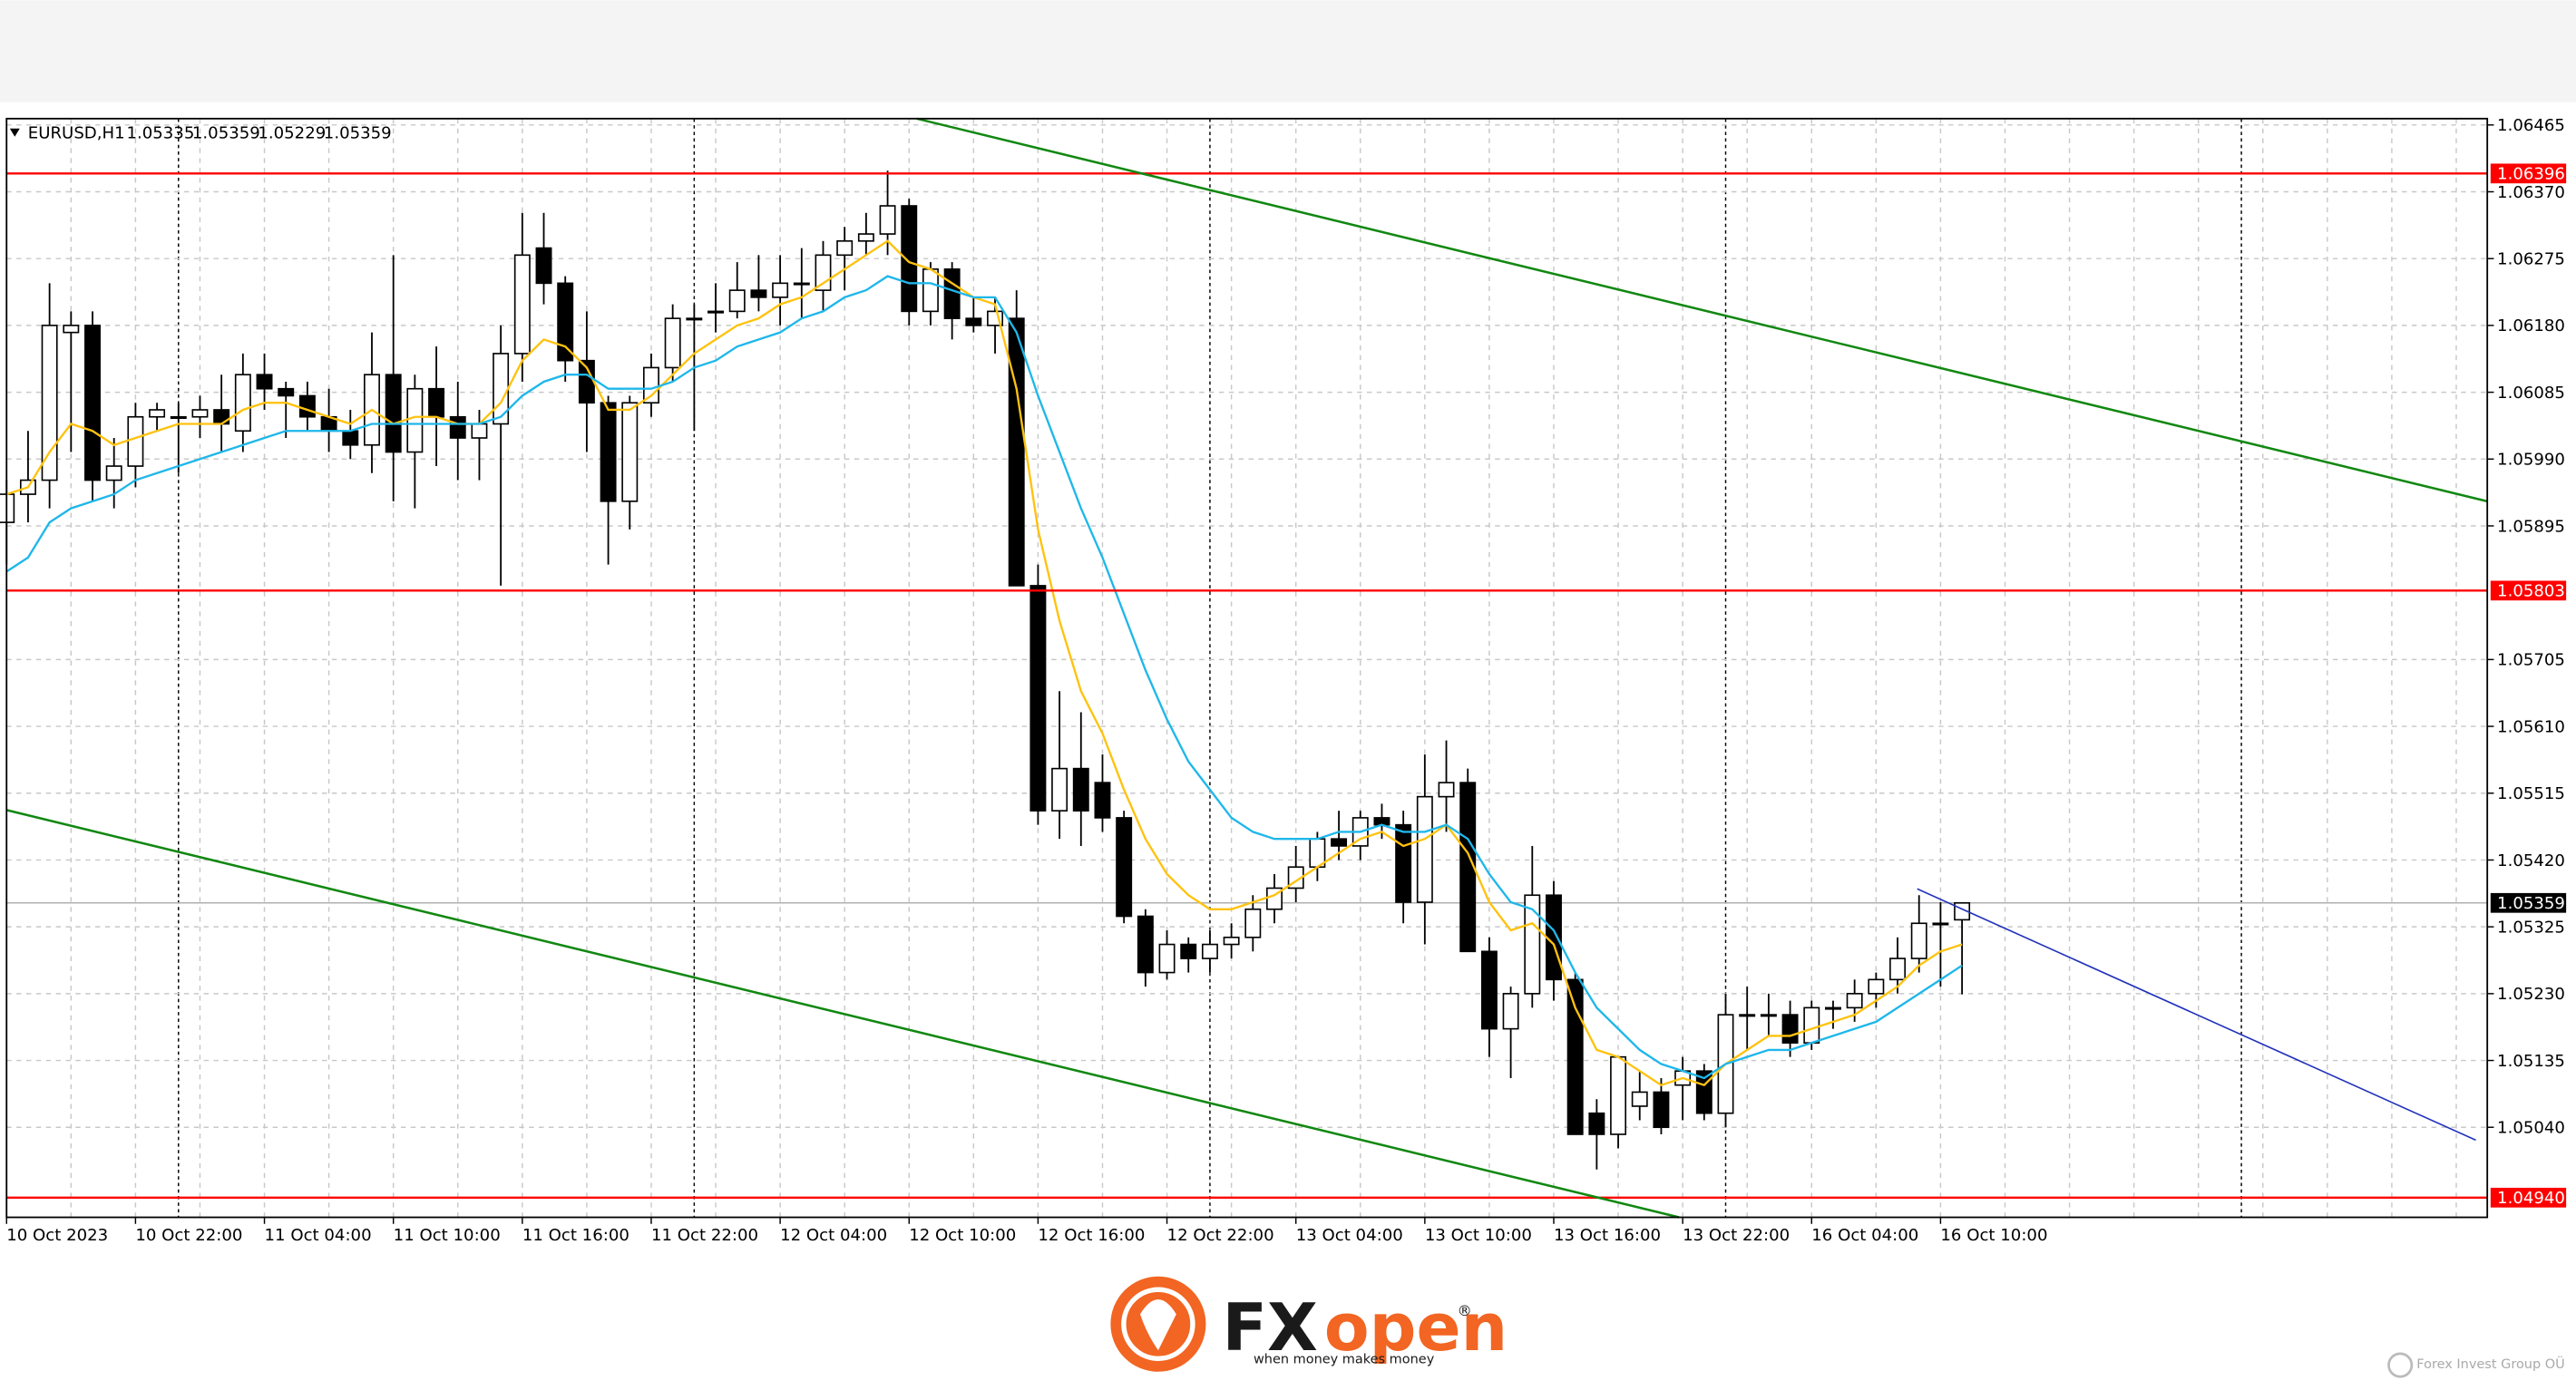 The image size is (2576, 1400). Describe the element at coordinates (2531, 1128) in the screenshot. I see `y-tick-label: 1.05040` at that location.